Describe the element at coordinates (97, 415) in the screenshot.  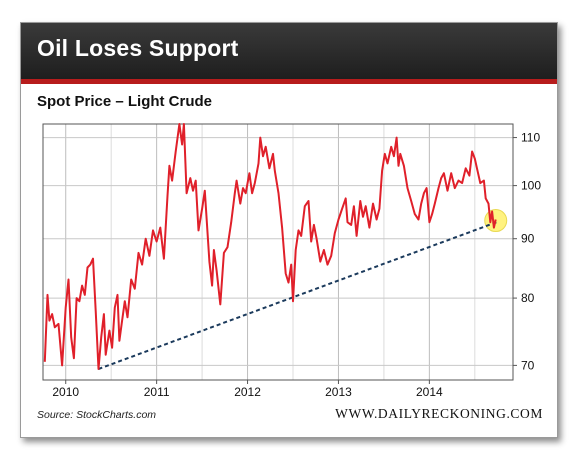
I see `source-note: Source: StockCharts.com` at that location.